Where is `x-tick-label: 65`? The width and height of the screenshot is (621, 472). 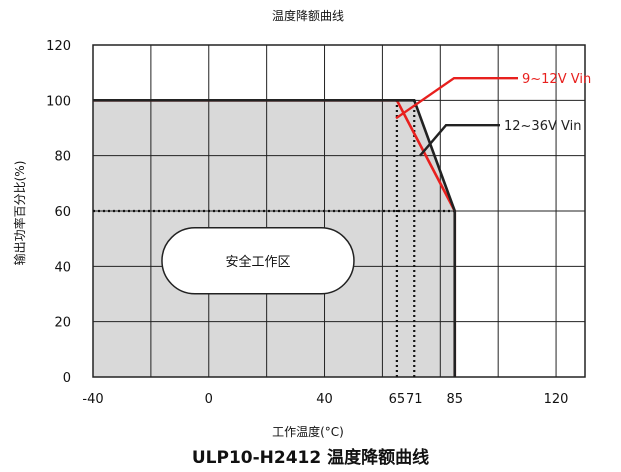
x-tick-label: 65 is located at coordinates (397, 399).